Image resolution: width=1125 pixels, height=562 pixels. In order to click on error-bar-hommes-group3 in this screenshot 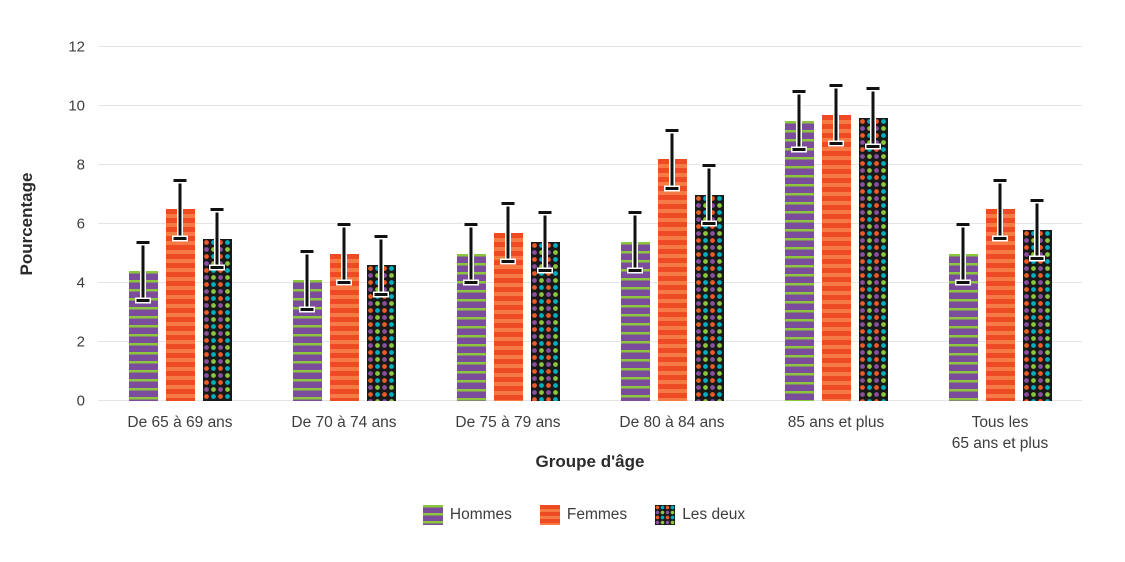, I will do `click(471, 253)`.